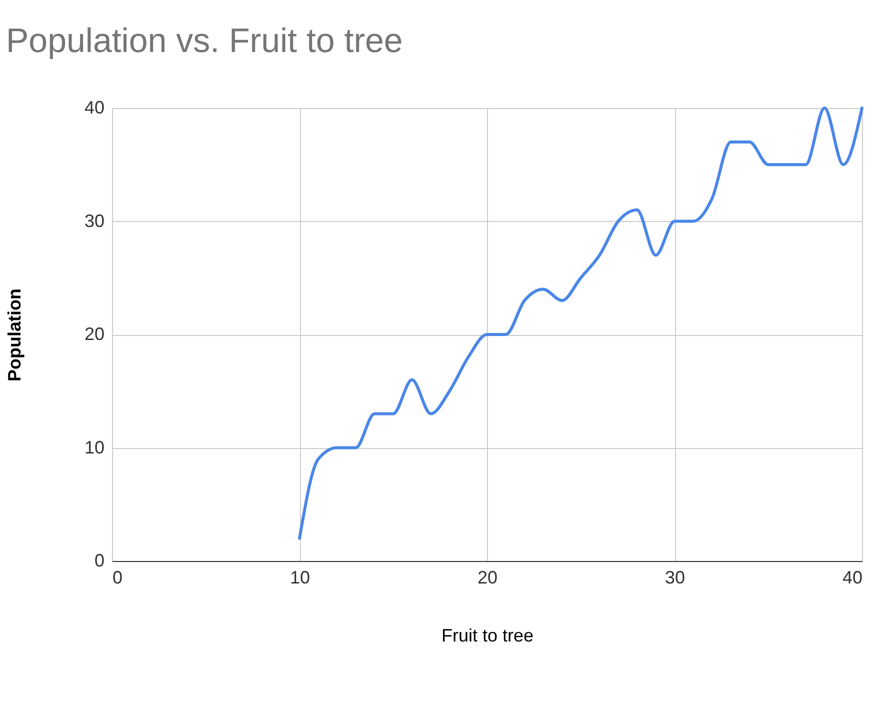  I want to click on x-tick-label: 20, so click(487, 578).